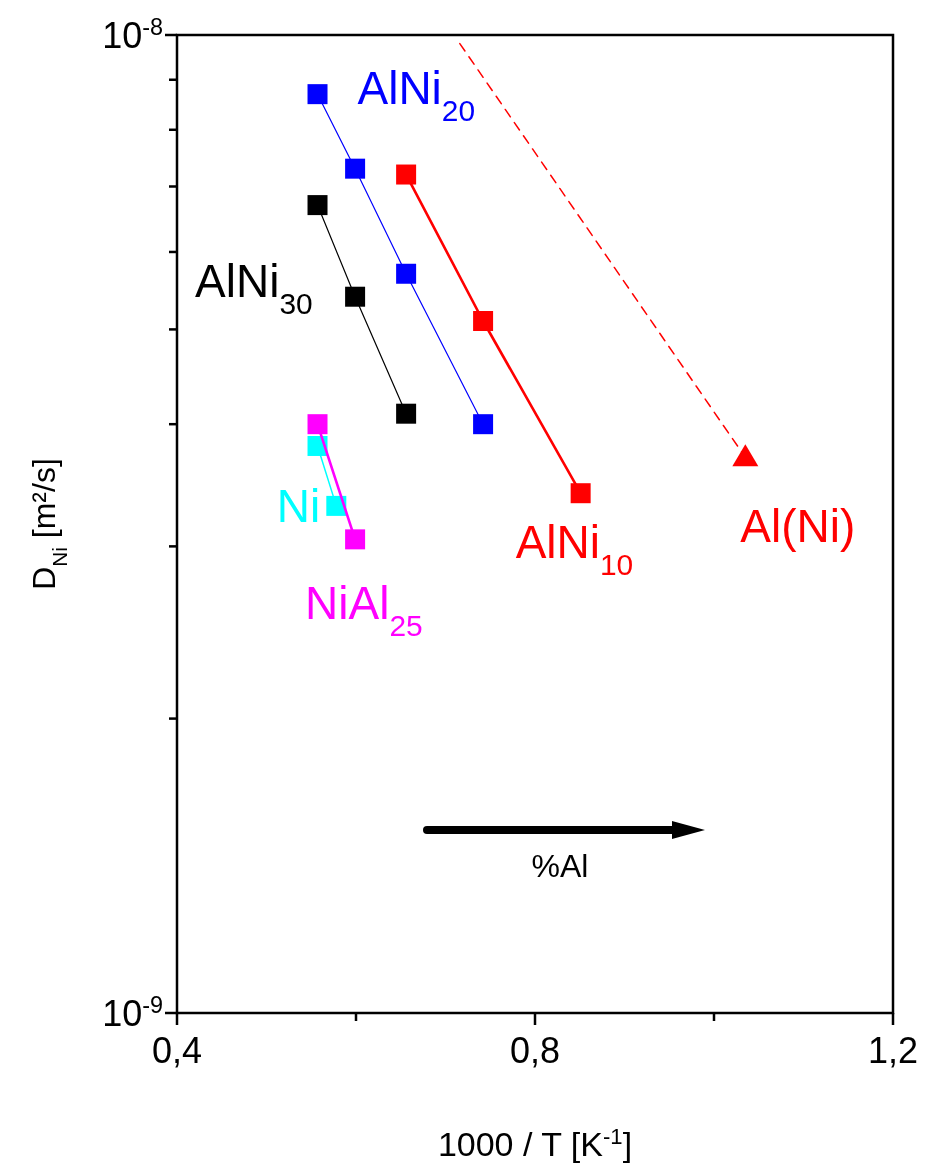 This screenshot has width=930, height=1166. Describe the element at coordinates (254, 287) in the screenshot. I see `legend-label: AlNi$_{30}$` at that location.